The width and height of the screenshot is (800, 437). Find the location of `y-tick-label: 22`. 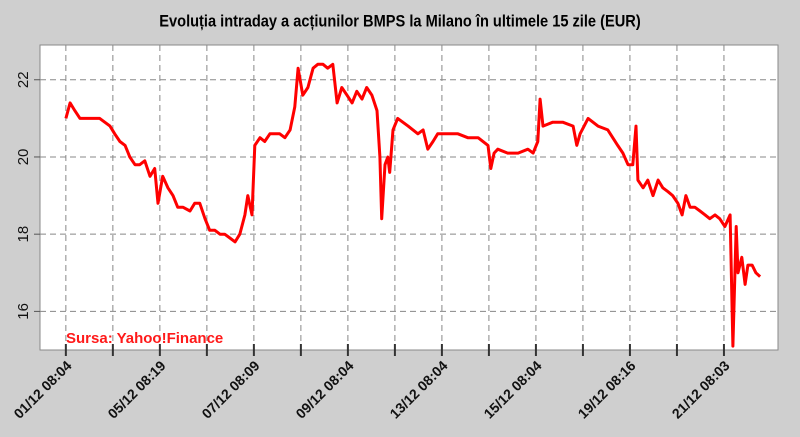

y-tick-label: 22 is located at coordinates (23, 79).